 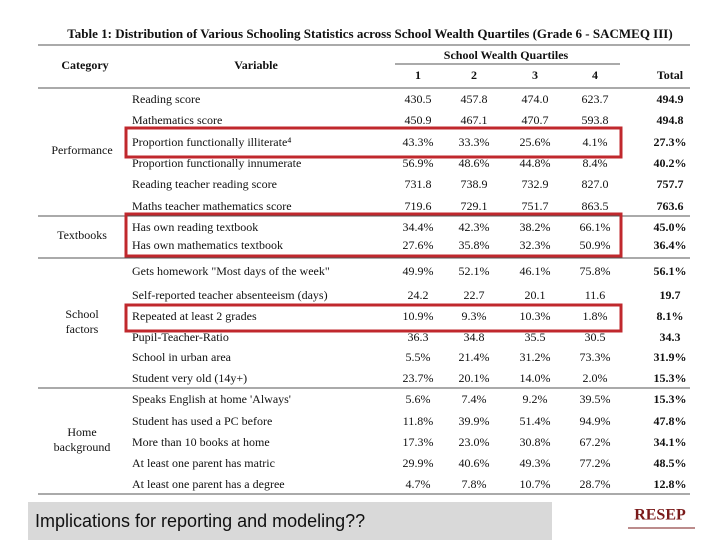 I want to click on category-header: Category, so click(x=84, y=65).